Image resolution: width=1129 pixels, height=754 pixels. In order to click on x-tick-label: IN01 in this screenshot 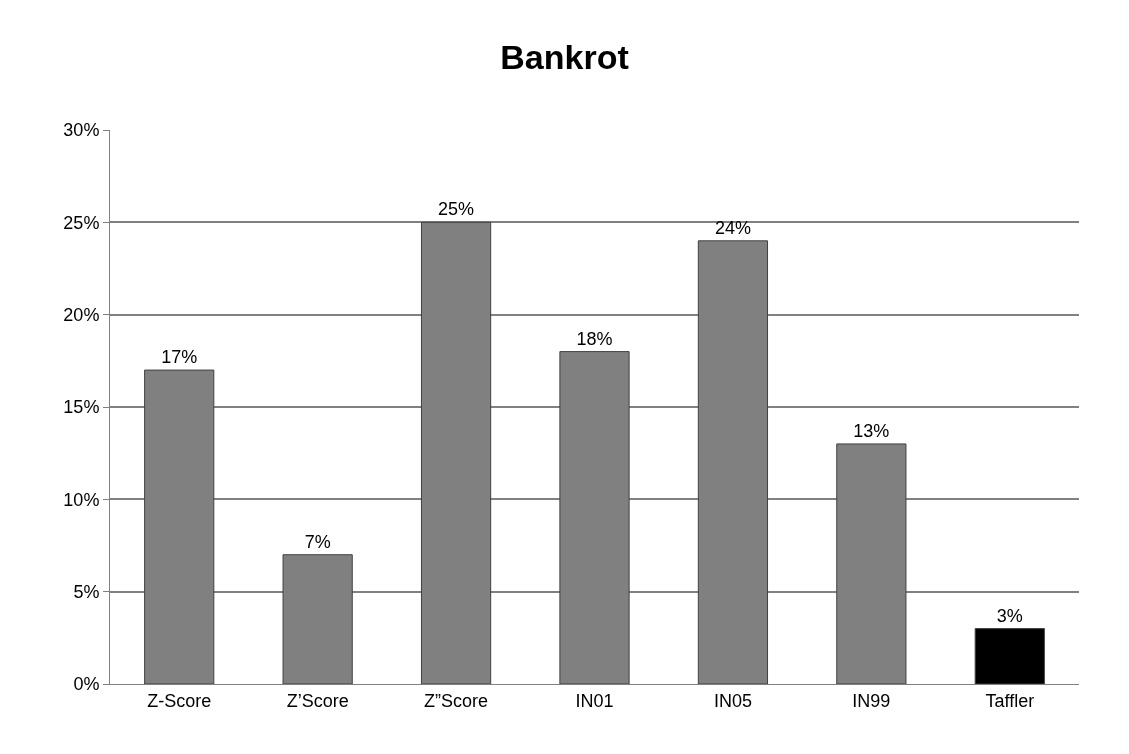, I will do `click(594, 700)`.